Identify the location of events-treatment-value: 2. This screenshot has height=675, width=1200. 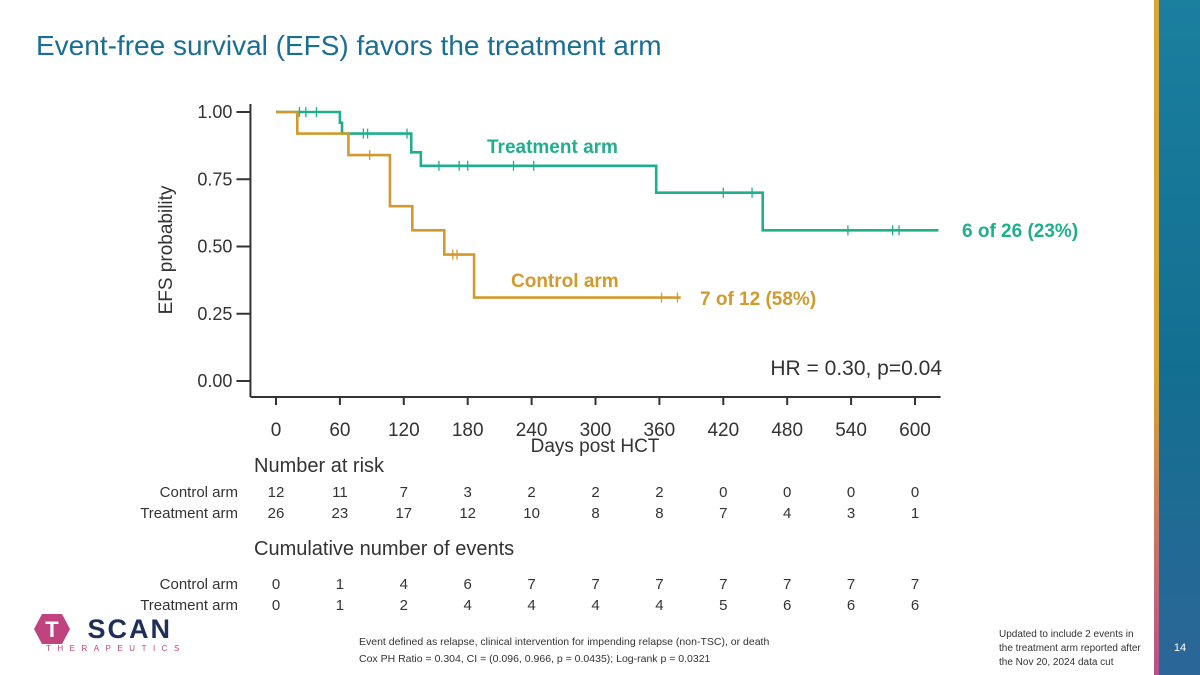
(403, 605).